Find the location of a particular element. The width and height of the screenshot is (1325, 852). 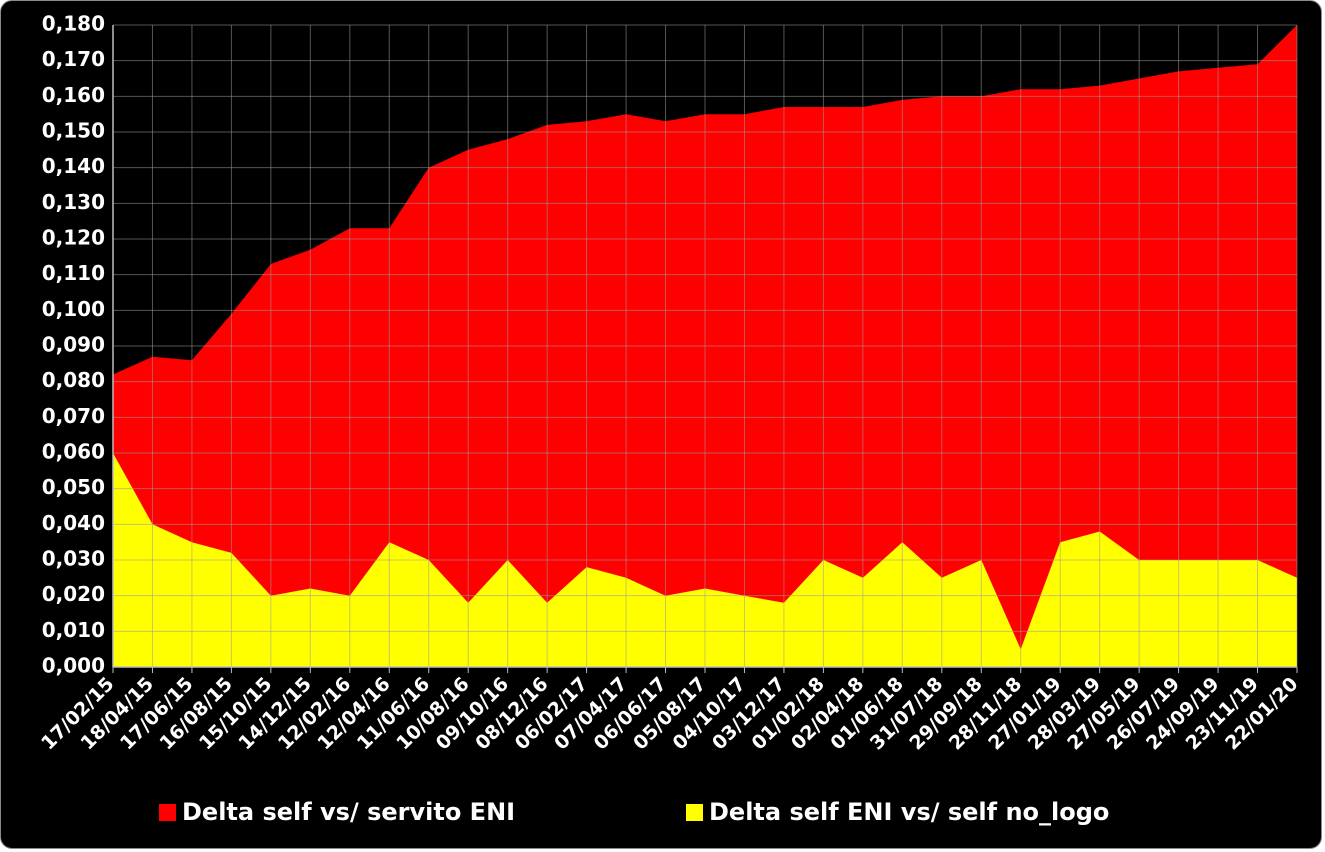

legend-swatch-yellow is located at coordinates (694, 812).